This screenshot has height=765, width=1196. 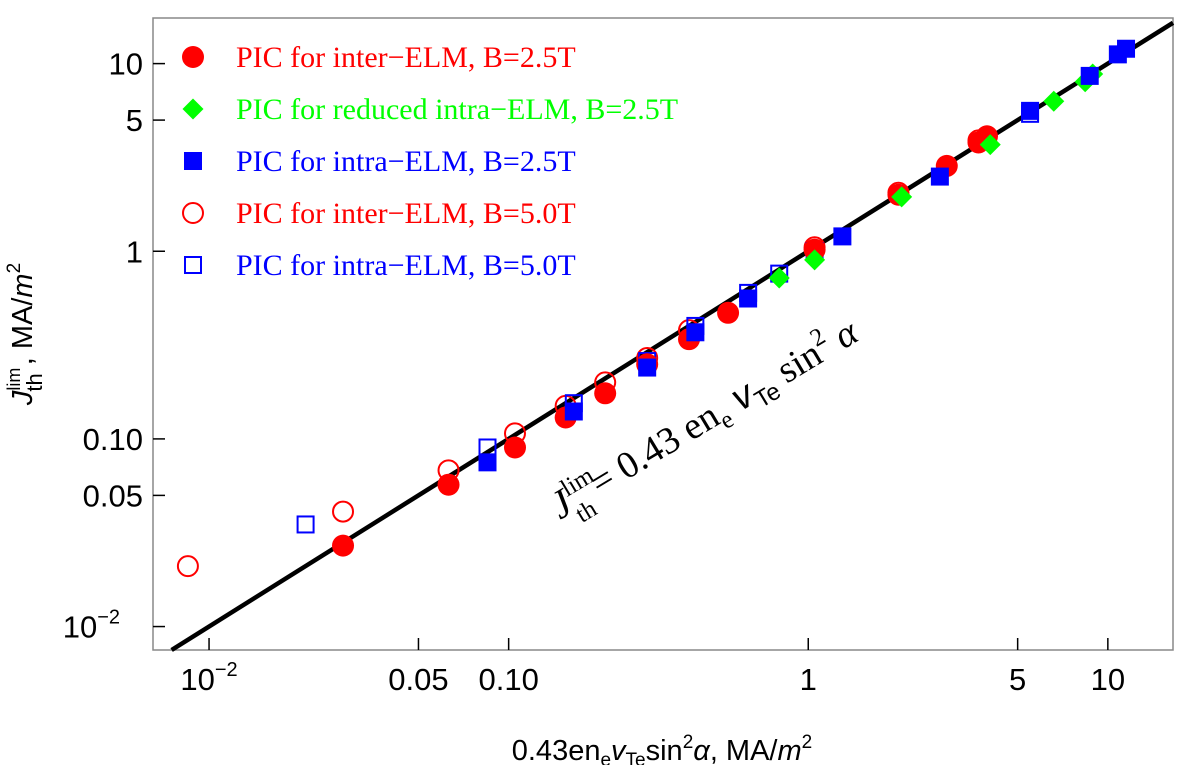 What do you see at coordinates (1017, 679) in the screenshot?
I see `x-tick-label: 5` at bounding box center [1017, 679].